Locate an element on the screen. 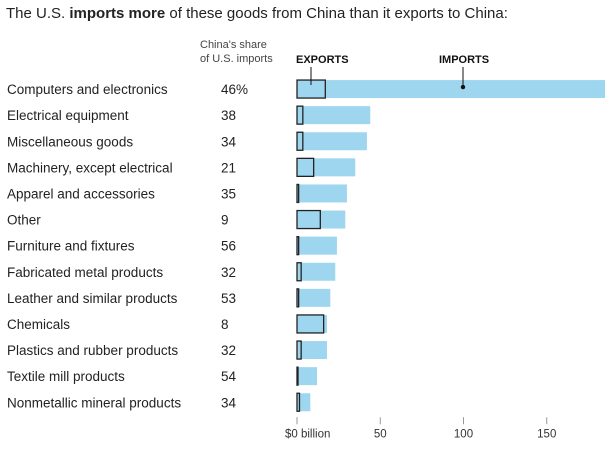 The height and width of the screenshot is (451, 612). legend-exports-label: EXPORTS is located at coordinates (322, 60).